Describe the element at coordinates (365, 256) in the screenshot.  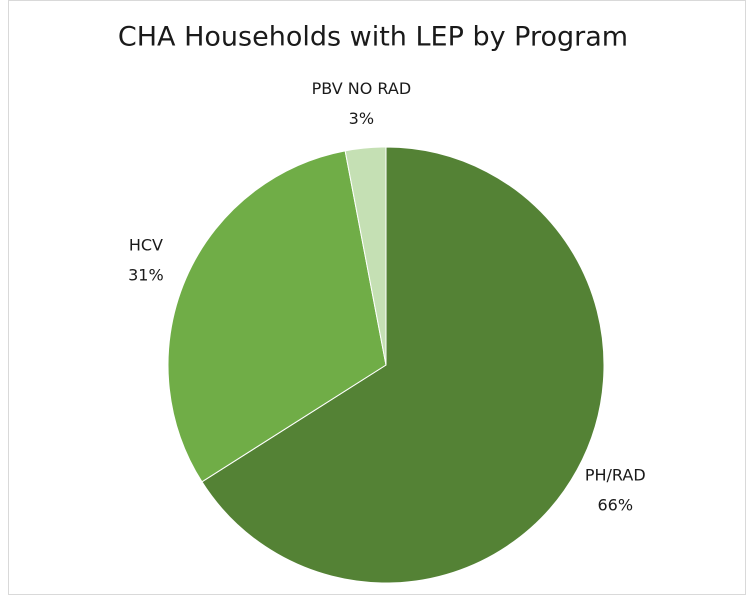
I see `pie-slice` at that location.